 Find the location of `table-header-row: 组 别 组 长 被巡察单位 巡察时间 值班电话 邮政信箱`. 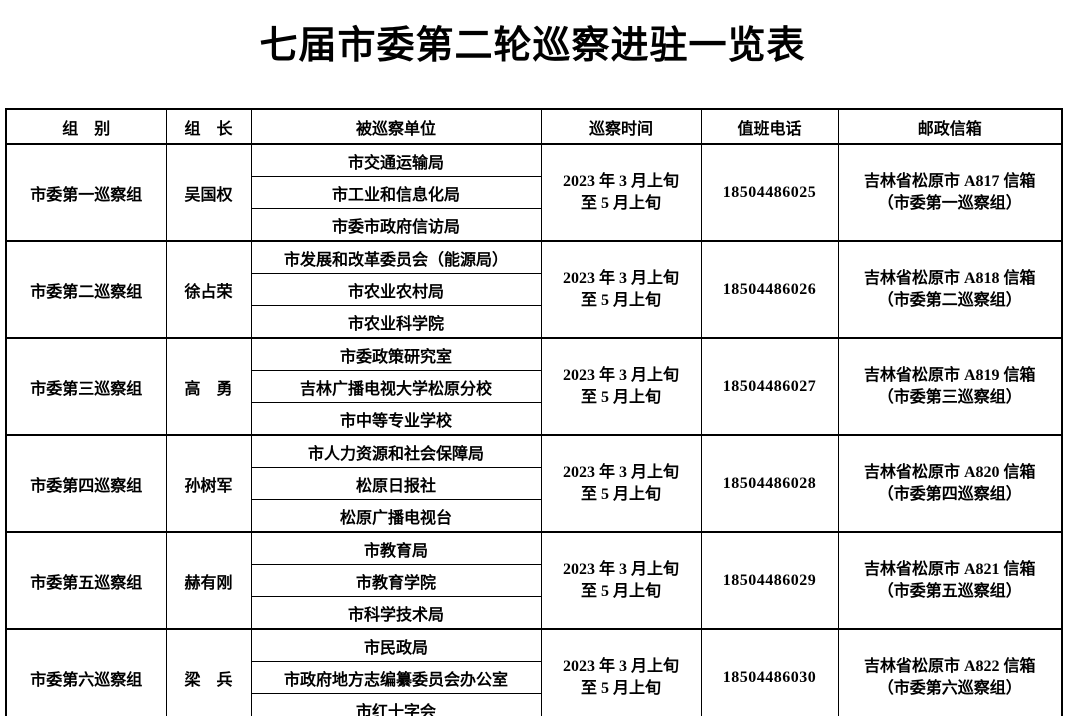

table-header-row: 组 别 组 长 被巡察单位 巡察时间 值班电话 邮政信箱 is located at coordinates (534, 126).